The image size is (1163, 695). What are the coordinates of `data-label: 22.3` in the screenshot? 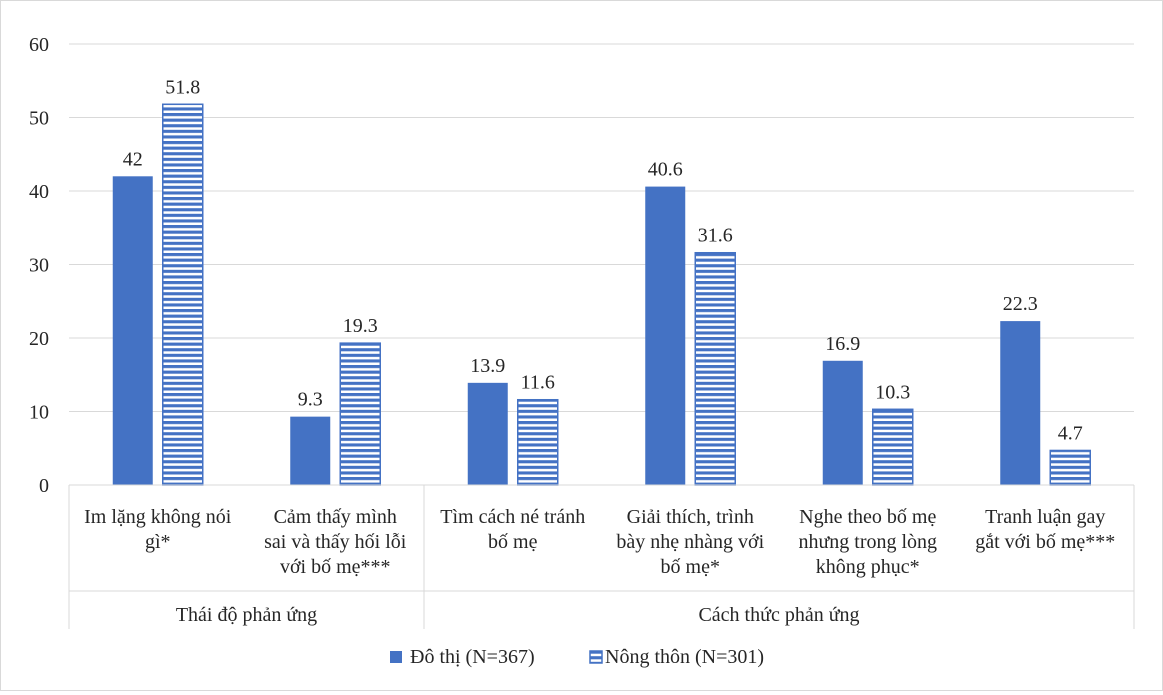 It's located at (1020, 304).